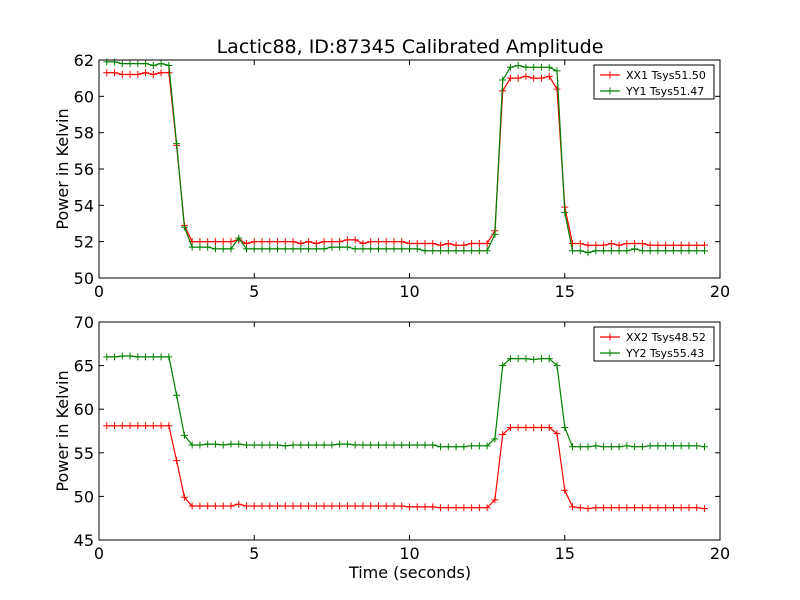 Image resolution: width=800 pixels, height=600 pixels. What do you see at coordinates (254, 291) in the screenshot?
I see `top-x-tick-label: 5` at bounding box center [254, 291].